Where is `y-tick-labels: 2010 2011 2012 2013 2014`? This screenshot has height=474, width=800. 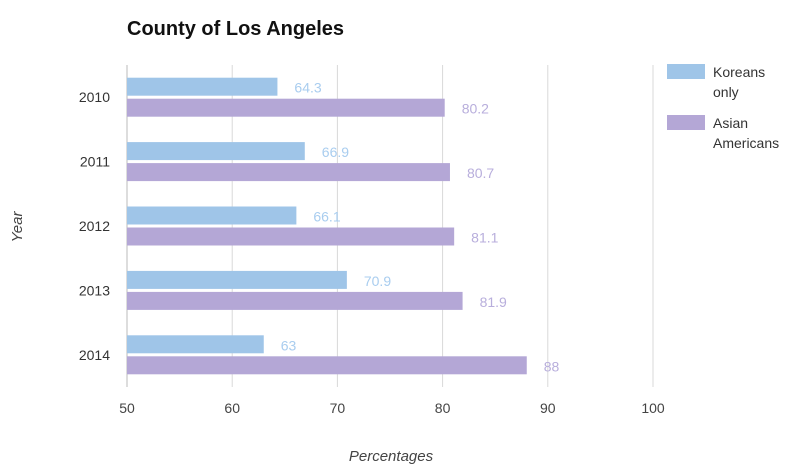
y-tick-labels: 2010 2011 2012 2013 2014 is located at coordinates (94, 226).